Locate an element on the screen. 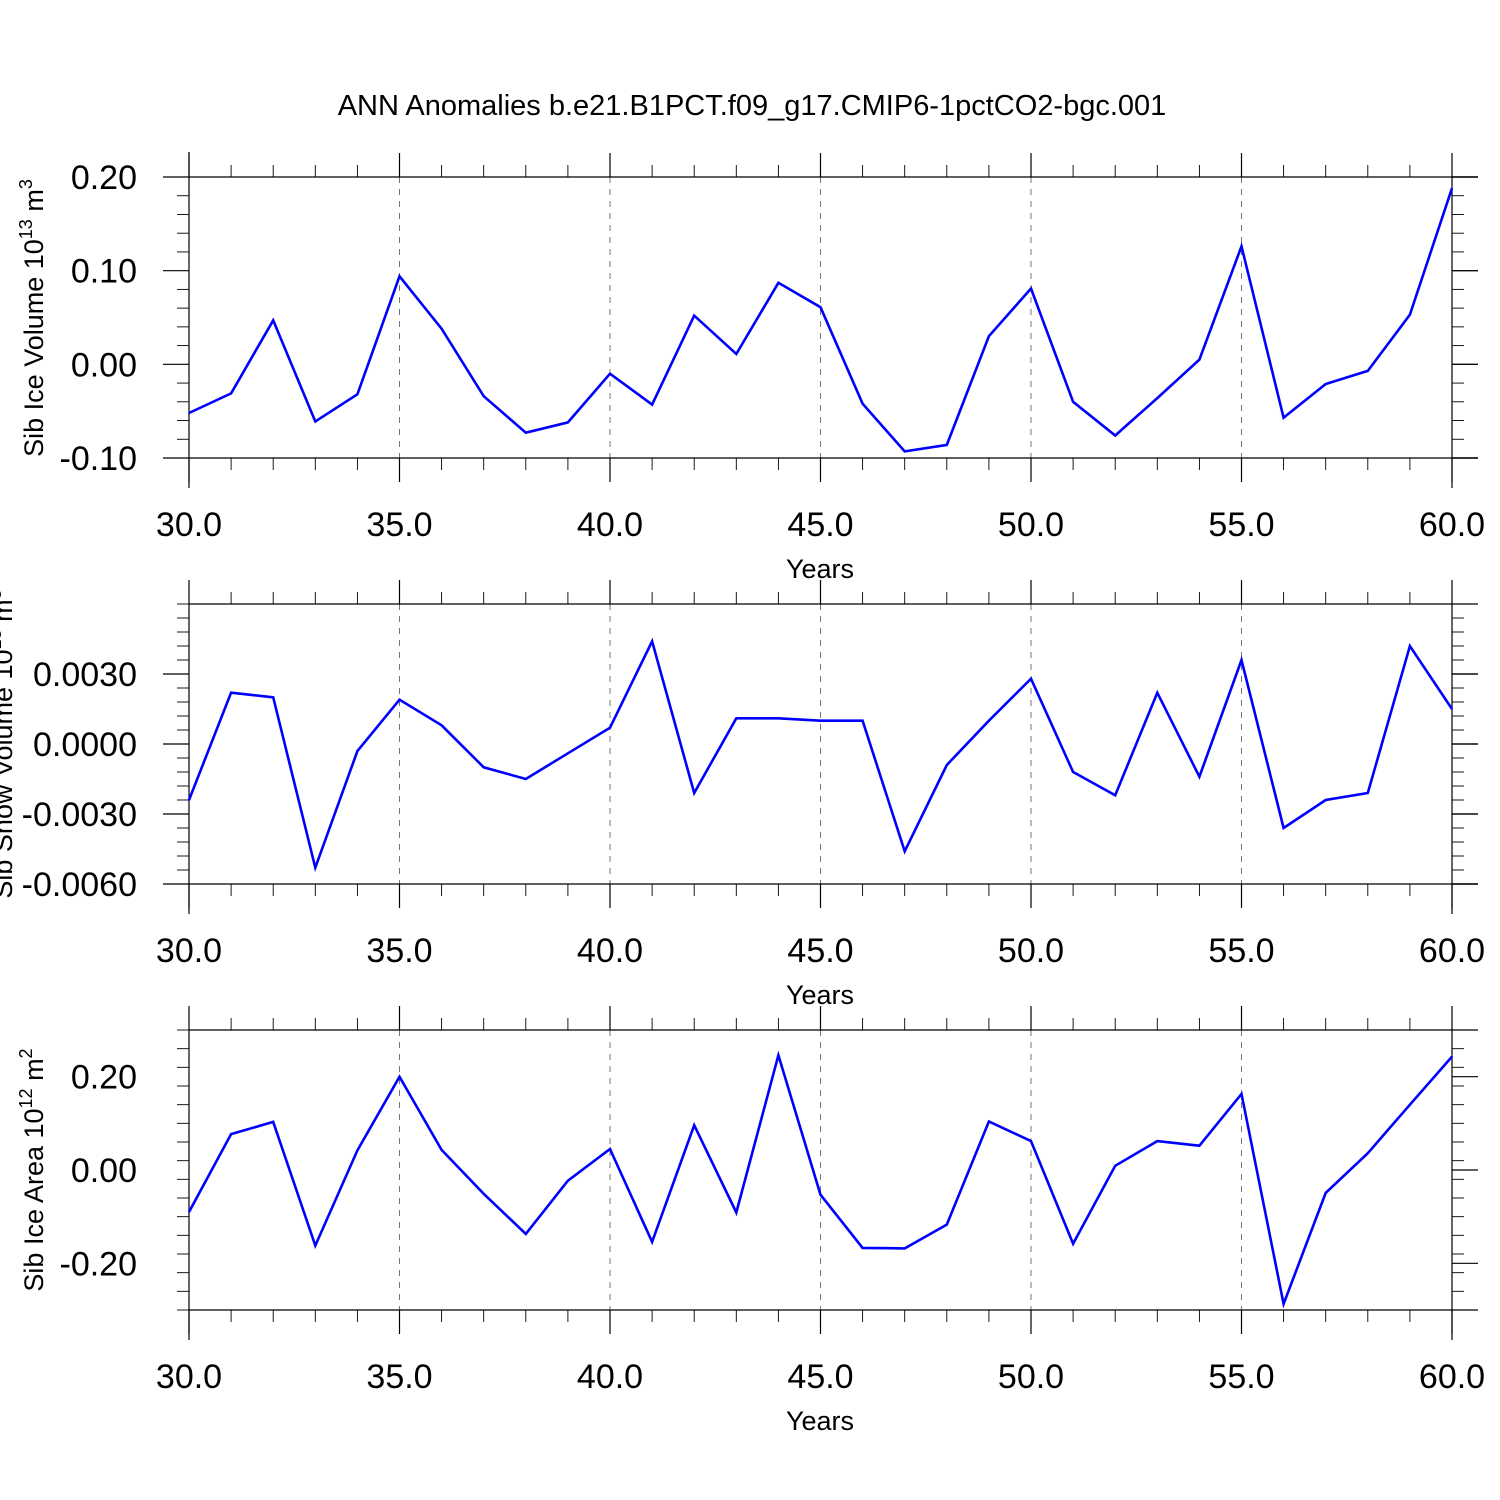 This screenshot has height=1500, width=1500. y-axis-label: Sib Ice Volume 1013 m3 is located at coordinates (32, 318).